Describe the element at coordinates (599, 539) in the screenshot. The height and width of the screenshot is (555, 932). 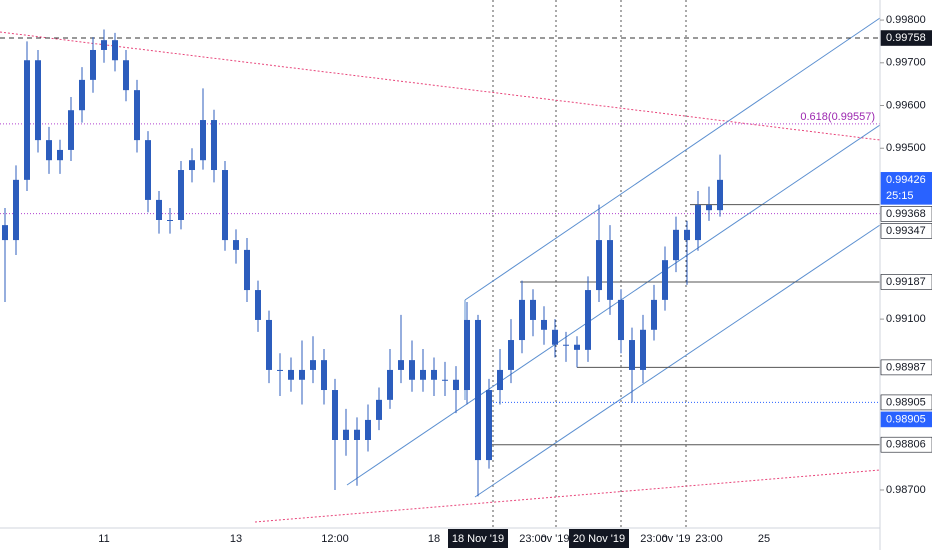
I see `x-tick-label: 20 Nov '19` at that location.